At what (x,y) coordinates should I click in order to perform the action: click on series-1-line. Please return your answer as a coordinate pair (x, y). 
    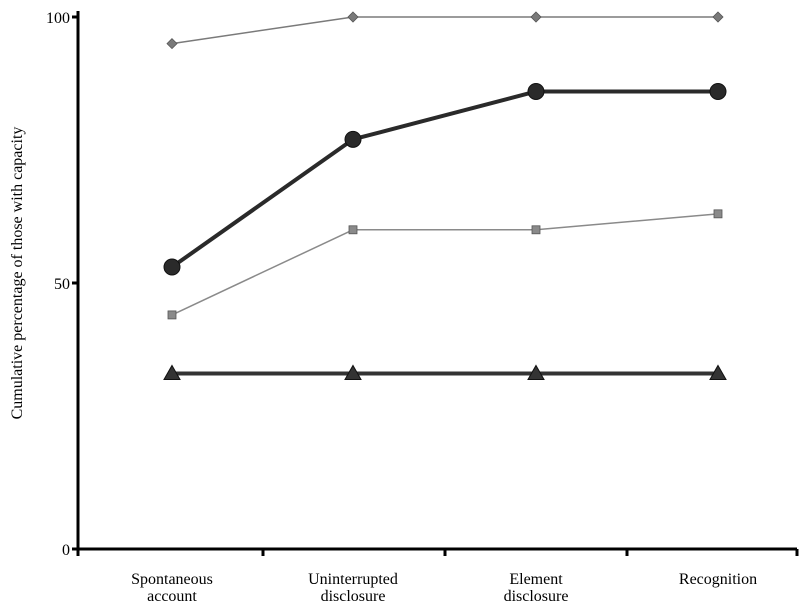
    Looking at the image, I should click on (445, 30).